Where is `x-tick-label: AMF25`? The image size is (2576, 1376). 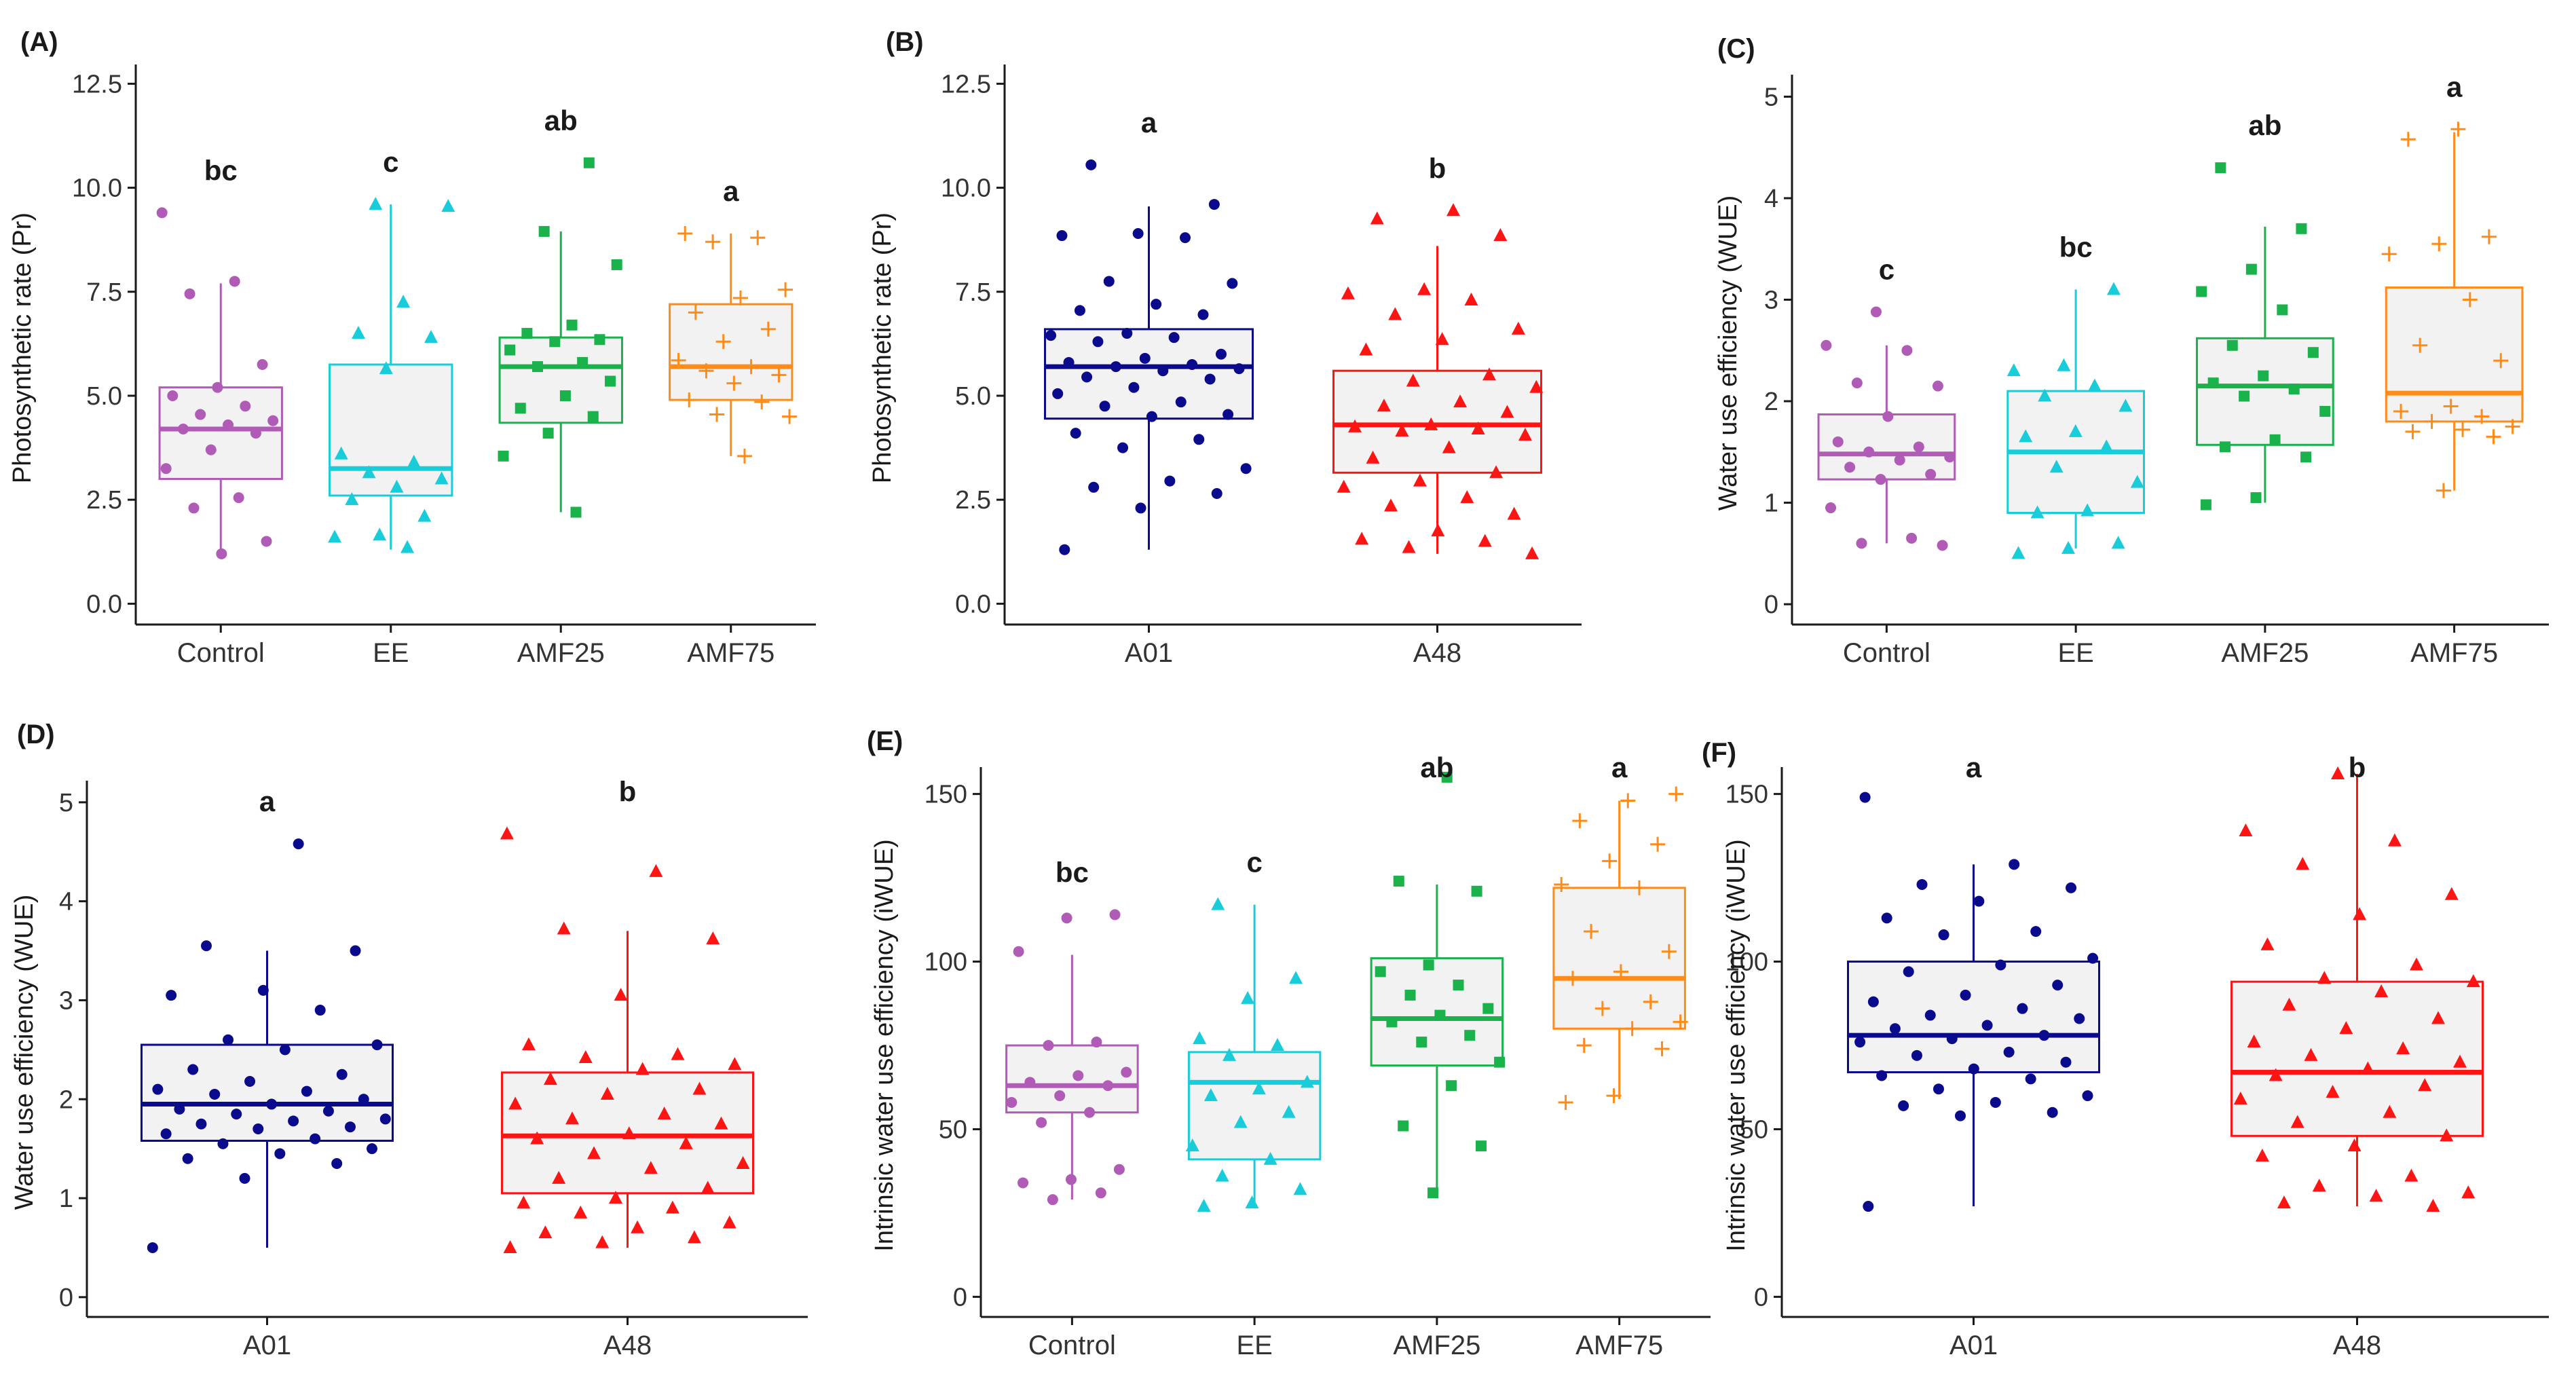 x-tick-label: AMF25 is located at coordinates (561, 653).